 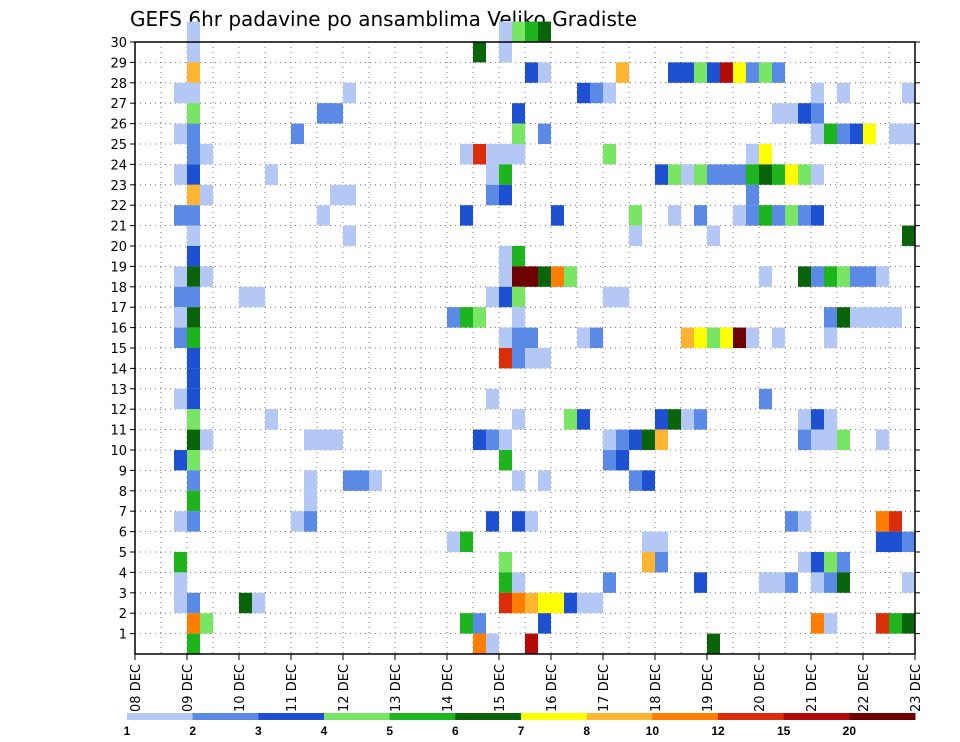 I want to click on colorbar-label: 4, so click(x=324, y=731).